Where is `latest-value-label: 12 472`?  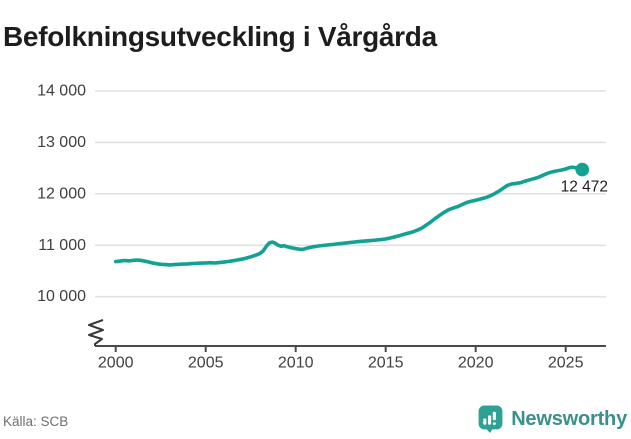 latest-value-label: 12 472 is located at coordinates (584, 187).